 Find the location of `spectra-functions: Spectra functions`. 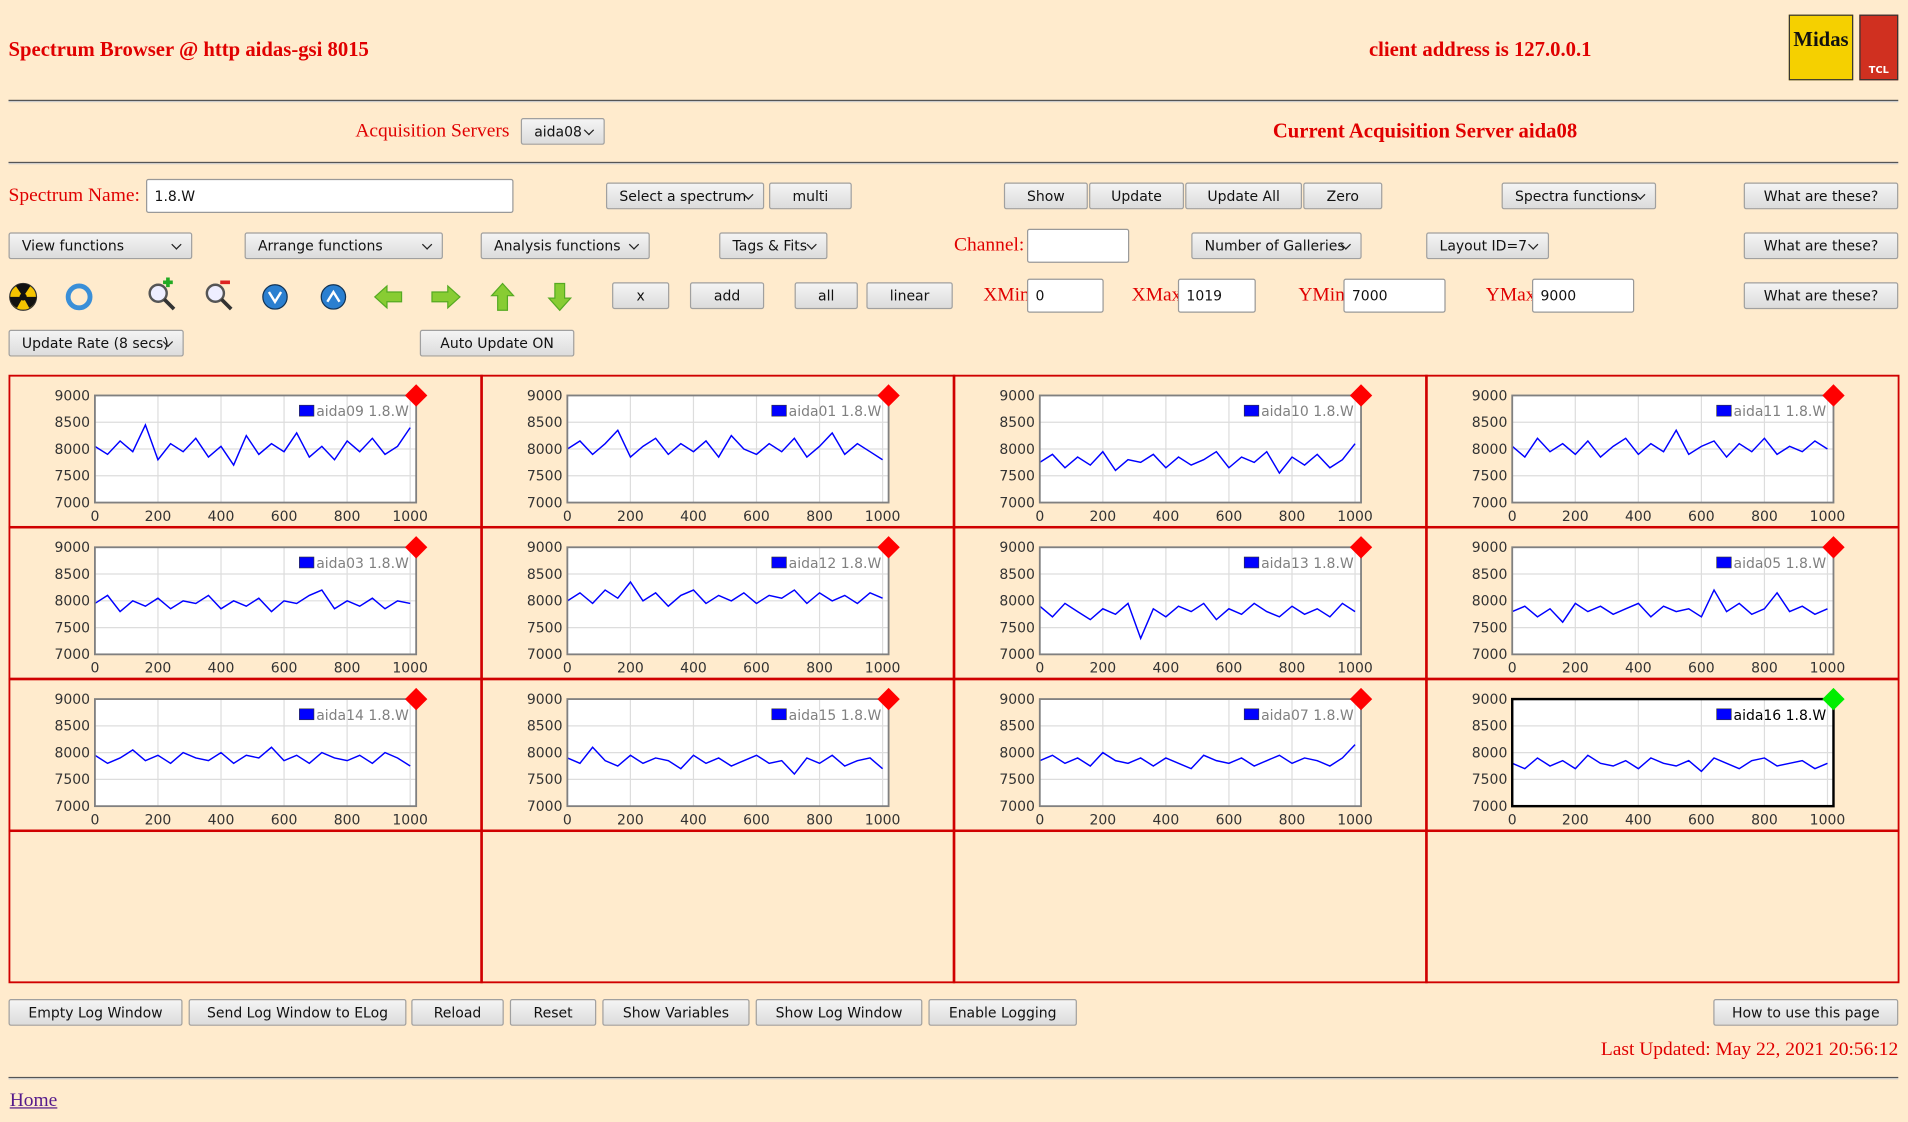

spectra-functions: Spectra functions is located at coordinates (1579, 196).